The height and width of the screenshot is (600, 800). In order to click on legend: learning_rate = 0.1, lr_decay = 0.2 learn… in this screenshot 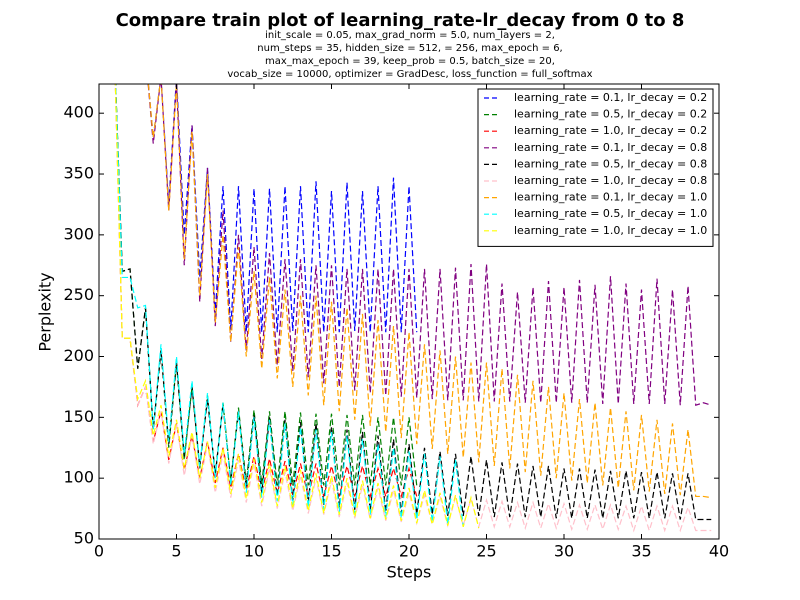, I will do `click(595, 167)`.